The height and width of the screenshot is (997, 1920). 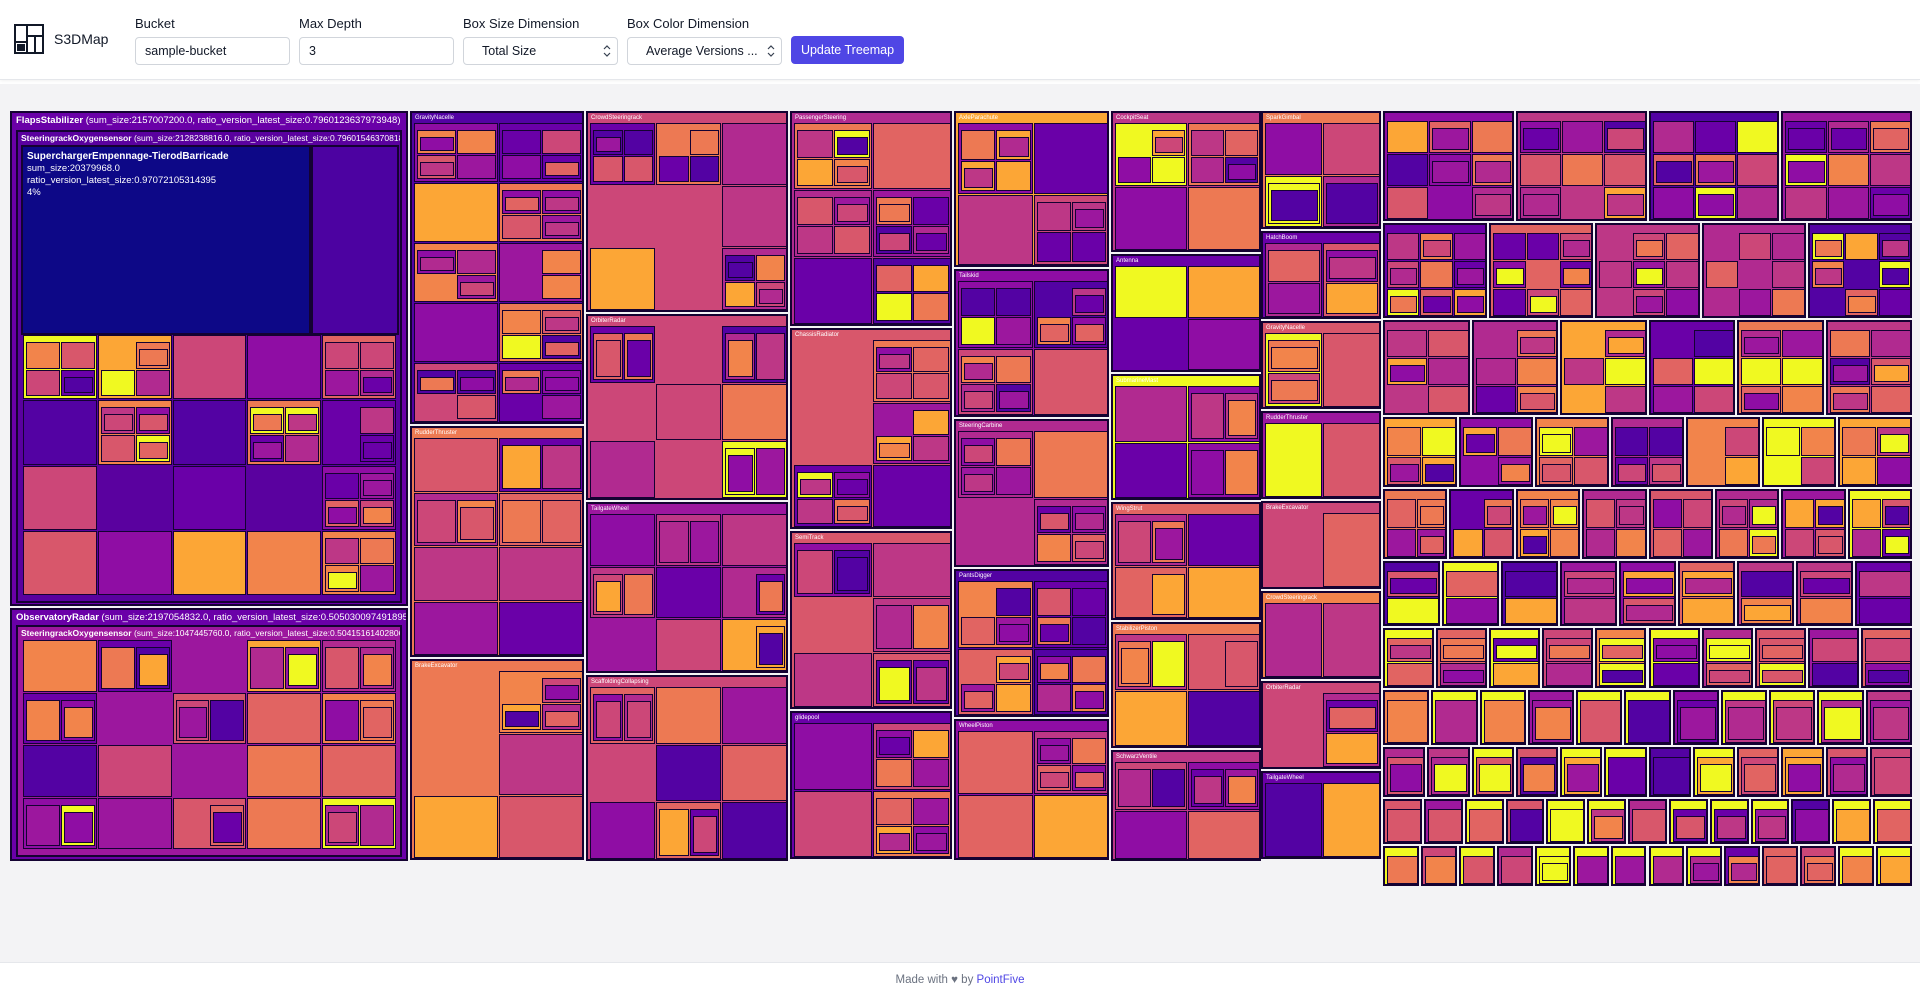 I want to click on treemap-node: GravityNacelle, so click(x=1321, y=365).